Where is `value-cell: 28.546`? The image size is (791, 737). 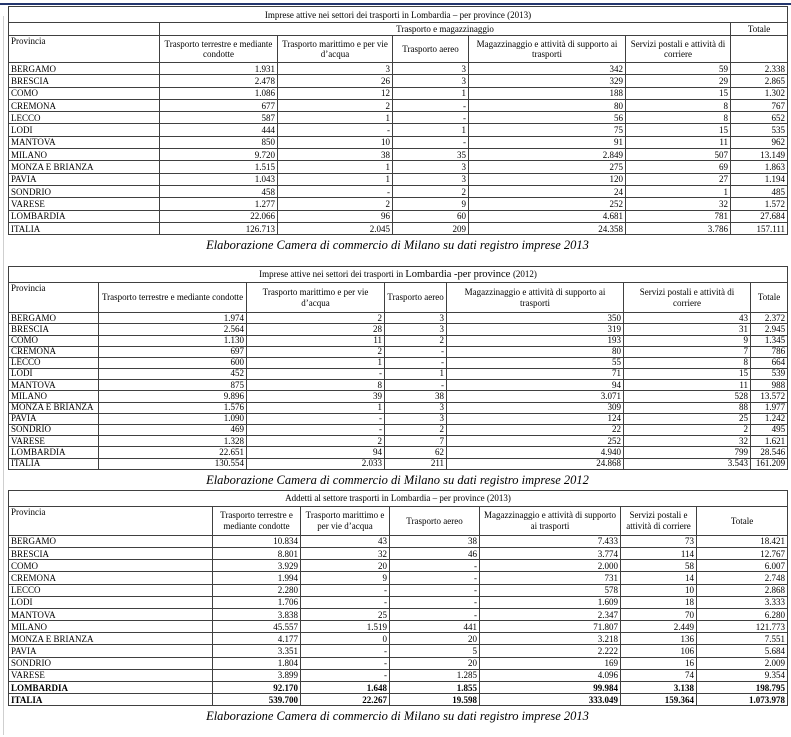 value-cell: 28.546 is located at coordinates (769, 452).